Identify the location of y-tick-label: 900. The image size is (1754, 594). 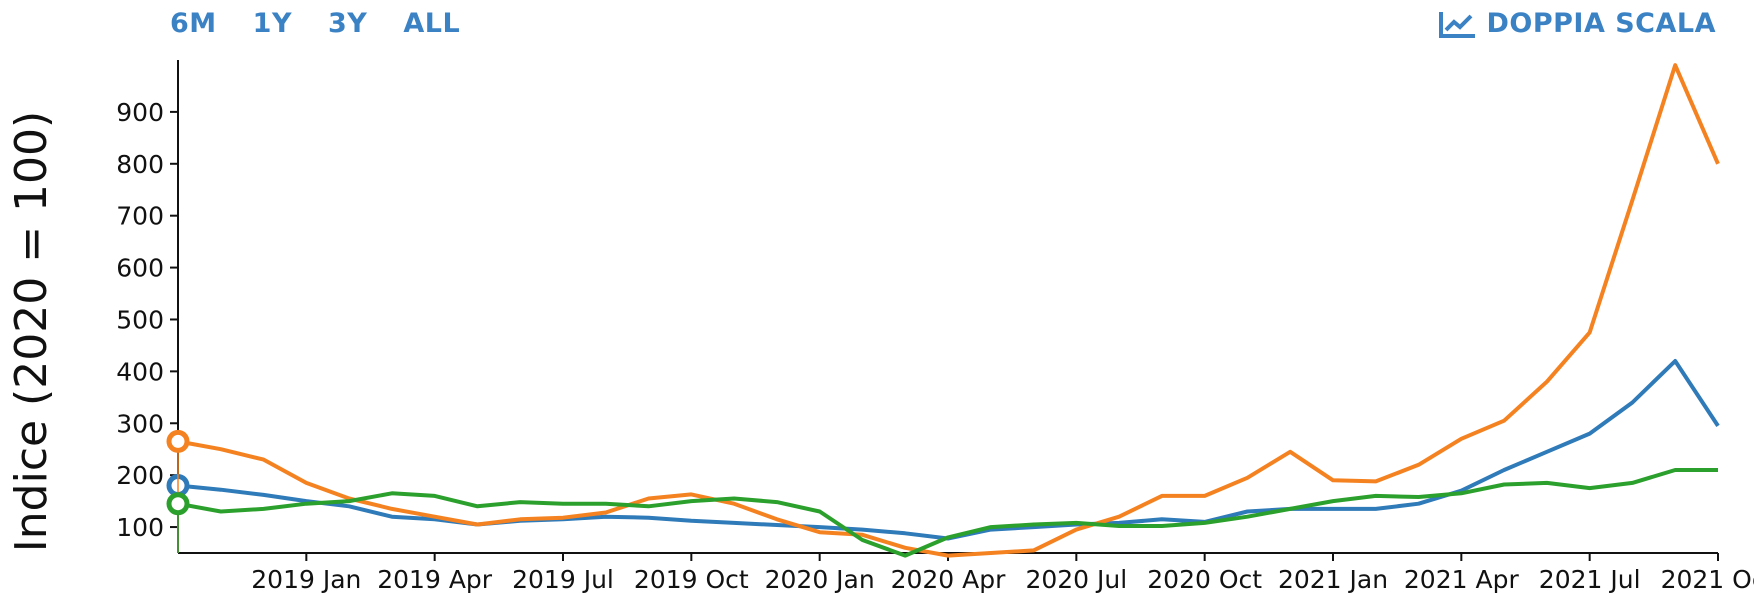
(140, 112).